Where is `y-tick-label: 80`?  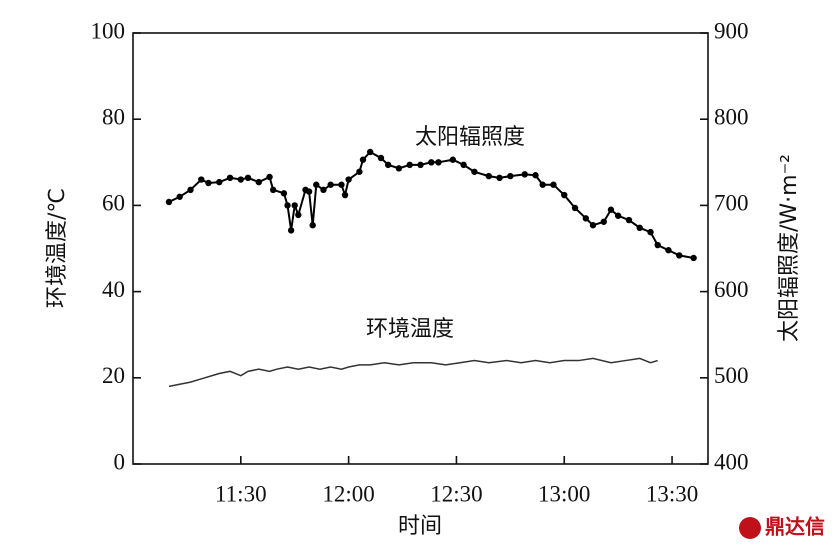 y-tick-label: 80 is located at coordinates (113, 116).